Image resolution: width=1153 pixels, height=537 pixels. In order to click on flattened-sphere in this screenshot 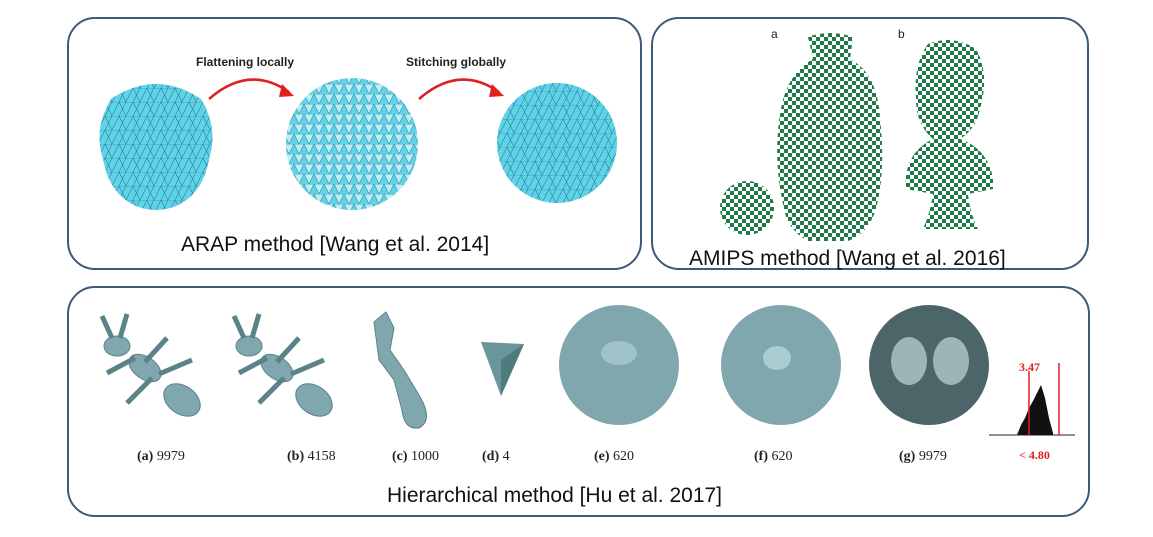, I will do `click(352, 144)`.